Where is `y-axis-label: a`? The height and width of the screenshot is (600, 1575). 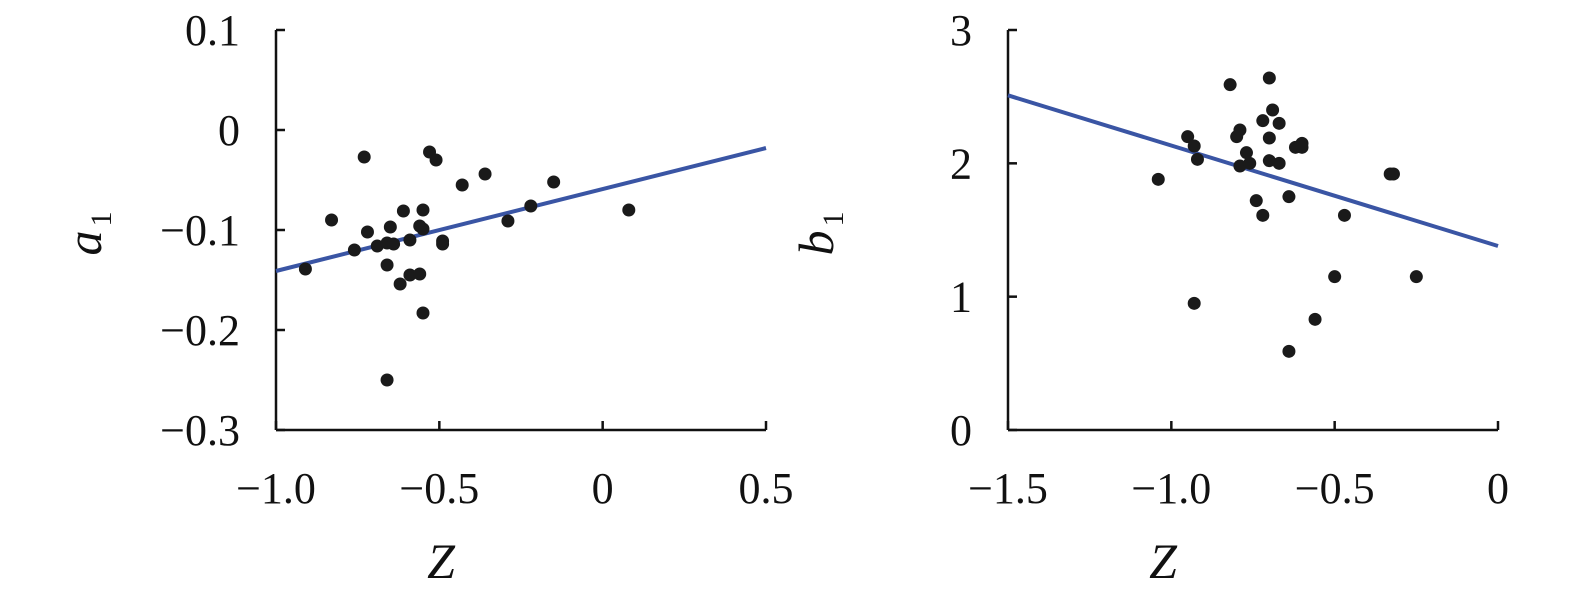 y-axis-label: a is located at coordinates (84, 243).